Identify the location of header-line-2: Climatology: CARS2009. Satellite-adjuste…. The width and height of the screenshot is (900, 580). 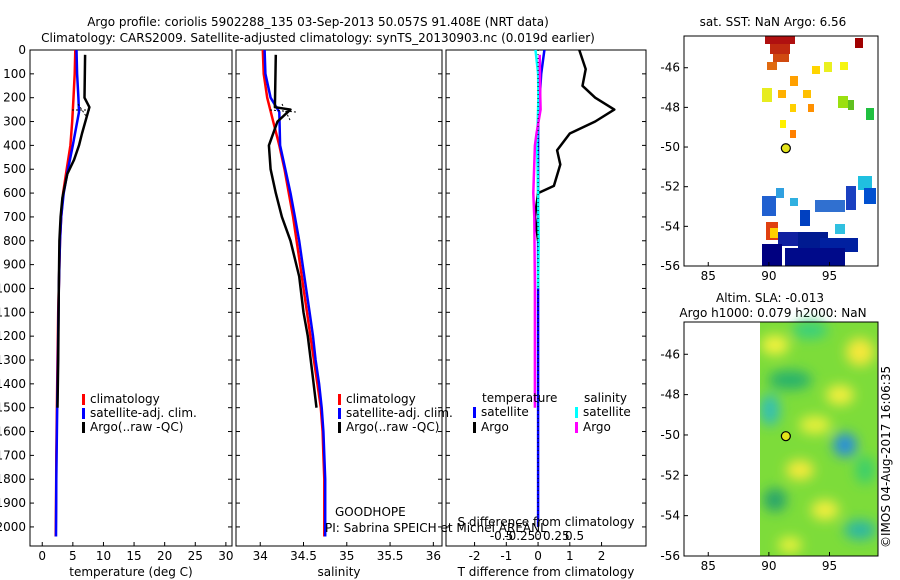
(318, 38).